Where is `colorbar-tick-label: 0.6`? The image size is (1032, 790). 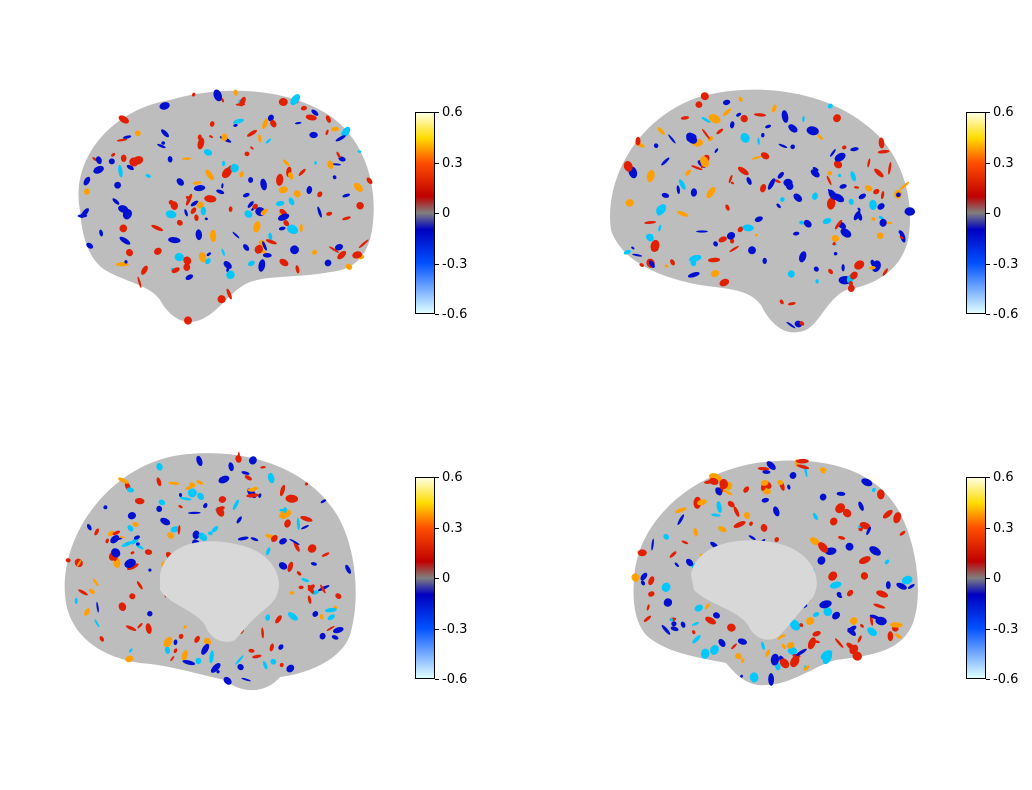 colorbar-tick-label: 0.6 is located at coordinates (1003, 477).